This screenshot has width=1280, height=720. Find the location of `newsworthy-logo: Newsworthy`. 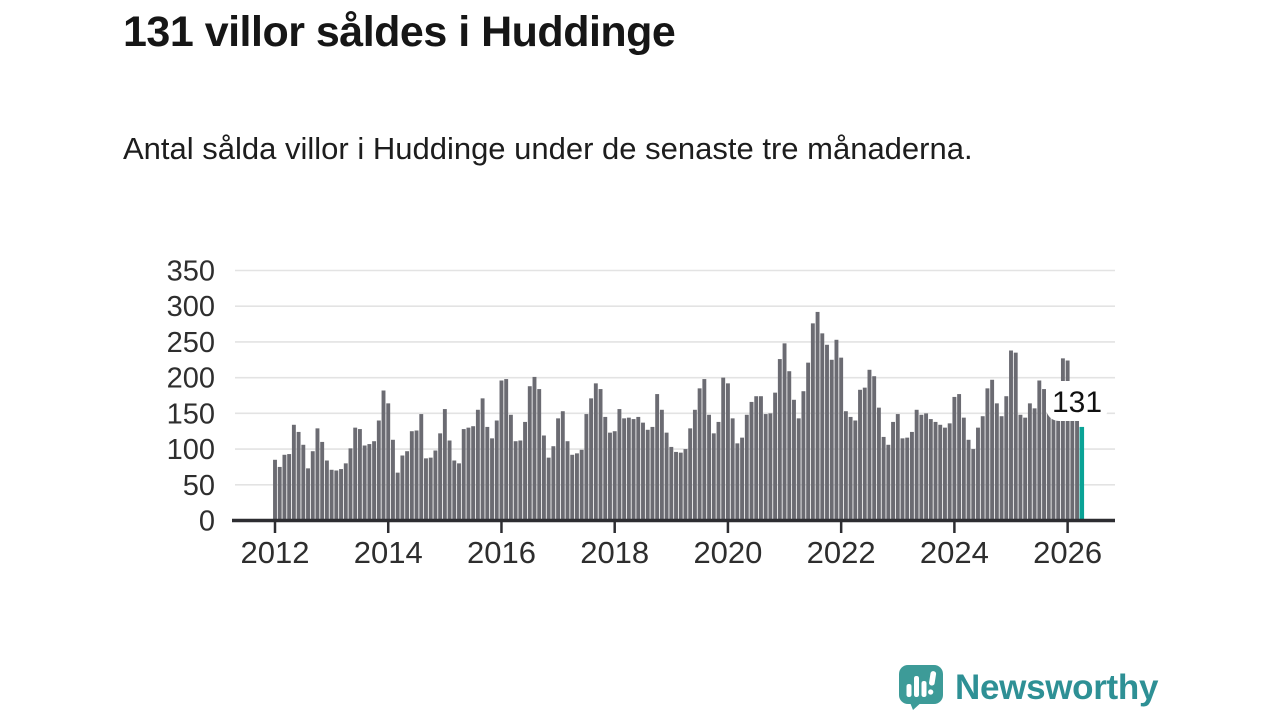

newsworthy-logo: Newsworthy is located at coordinates (1027, 687).